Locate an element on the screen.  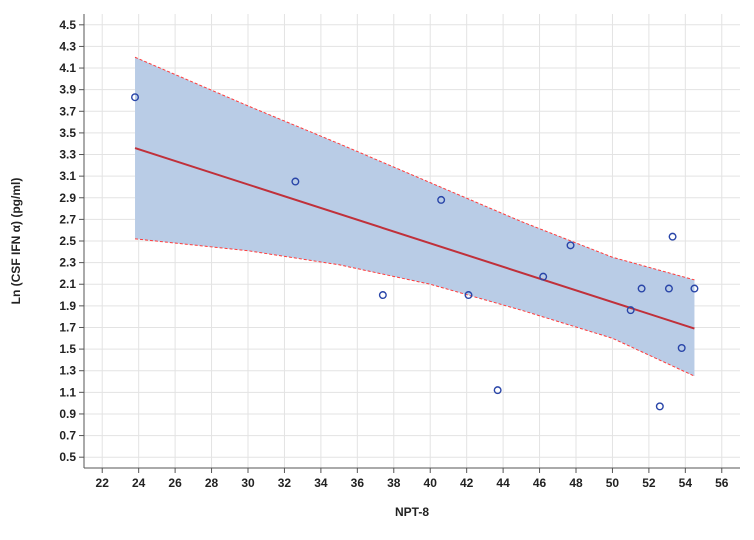
y-tick-label: 0.7 is located at coordinates (67, 436).